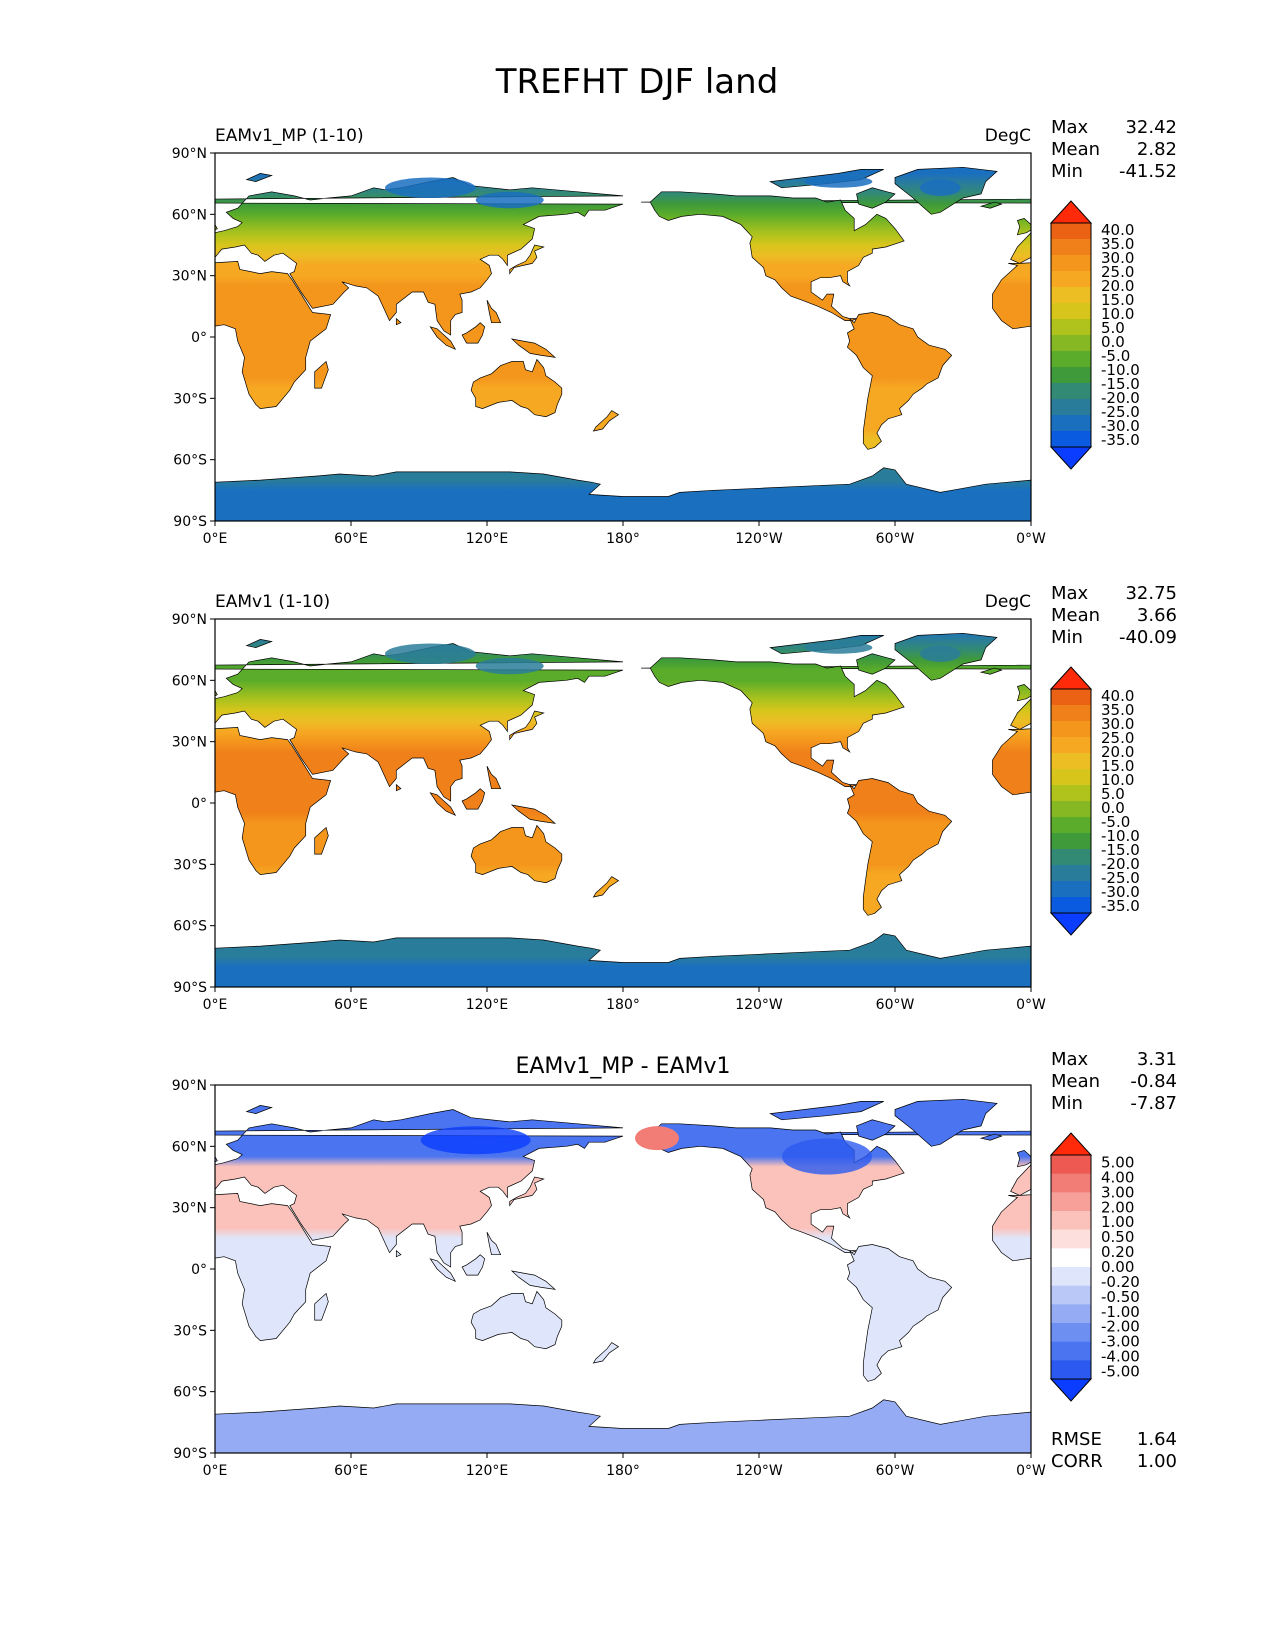 The image size is (1275, 1650). Describe the element at coordinates (1076, 1439) in the screenshot. I see `stat-label-rmse: RMSE` at that location.